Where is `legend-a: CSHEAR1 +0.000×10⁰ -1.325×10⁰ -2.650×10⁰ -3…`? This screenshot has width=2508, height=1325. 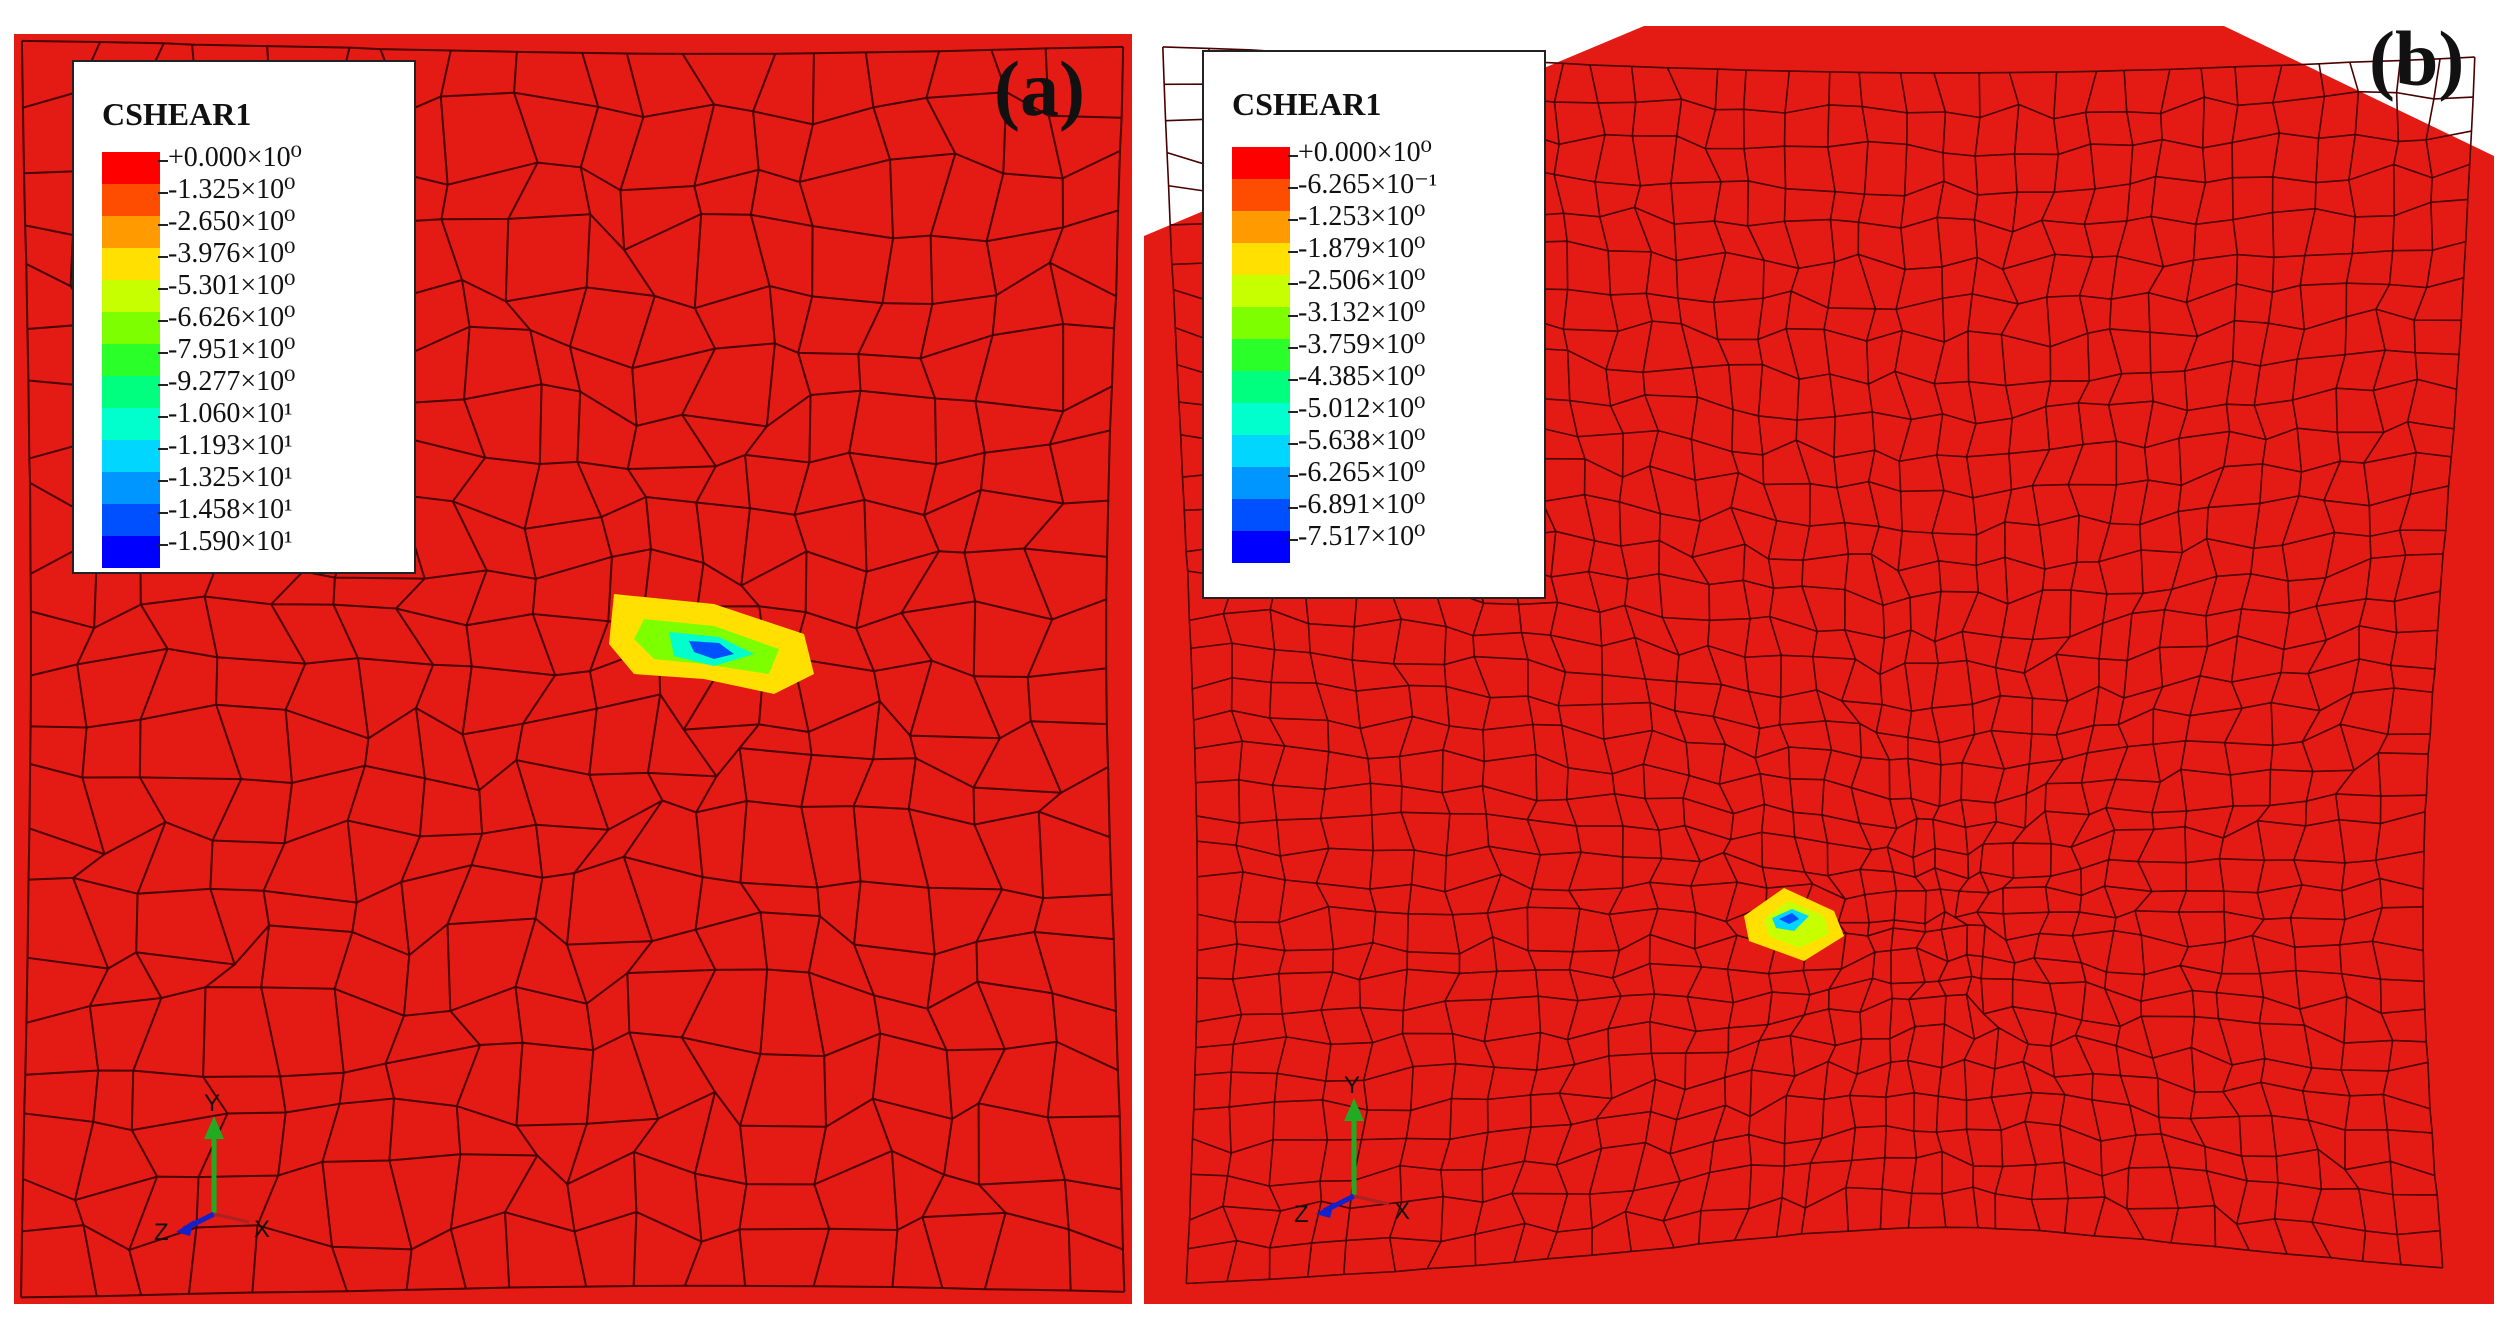 legend-a: CSHEAR1 +0.000×10⁰ -1.325×10⁰ -2.650×10⁰ -3… is located at coordinates (244, 317).